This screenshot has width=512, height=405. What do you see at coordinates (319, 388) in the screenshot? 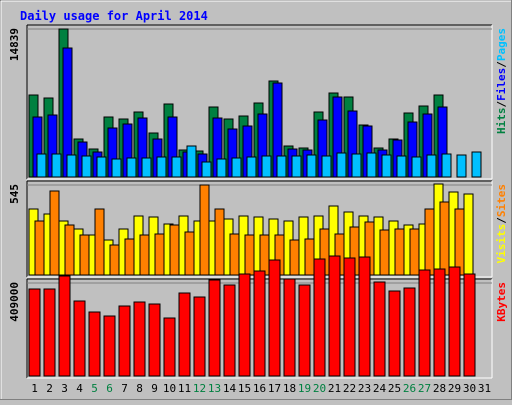
I see `x-tick-label: 20` at bounding box center [319, 388].